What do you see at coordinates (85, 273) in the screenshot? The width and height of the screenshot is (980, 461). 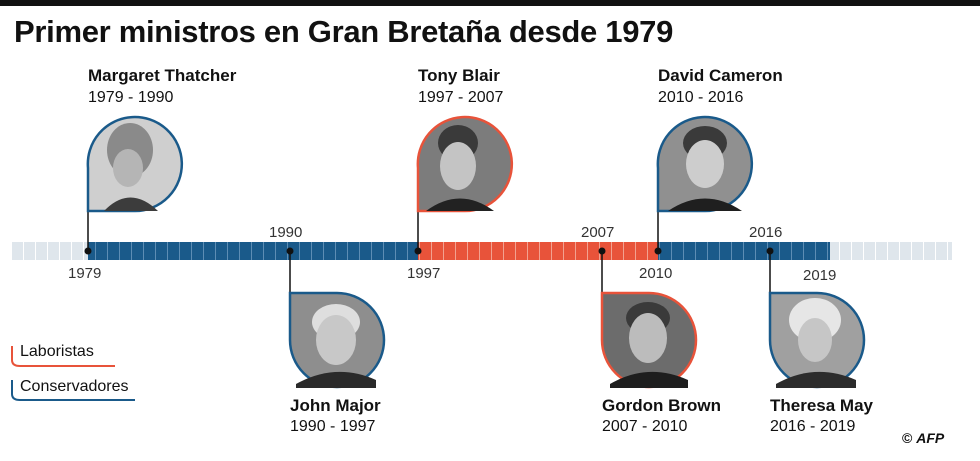 I see `year-label: 1979` at bounding box center [85, 273].